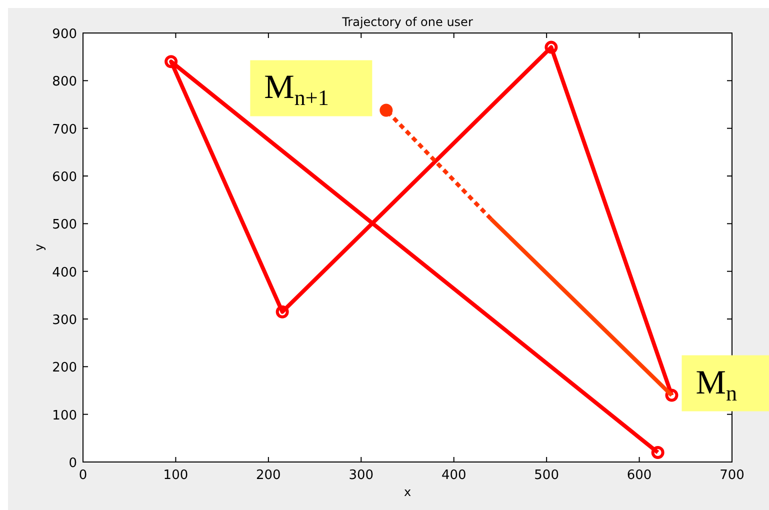 The height and width of the screenshot is (510, 769). What do you see at coordinates (732, 475) in the screenshot?
I see `x-tick-label: 700` at bounding box center [732, 475].